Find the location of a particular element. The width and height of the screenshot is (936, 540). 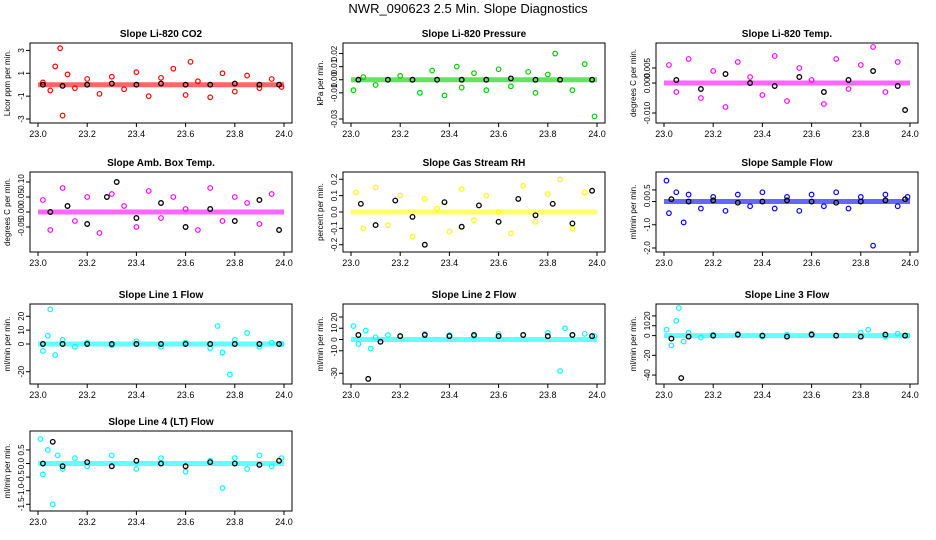

y-tick-label: -0.2 is located at coordinates (334, 244).